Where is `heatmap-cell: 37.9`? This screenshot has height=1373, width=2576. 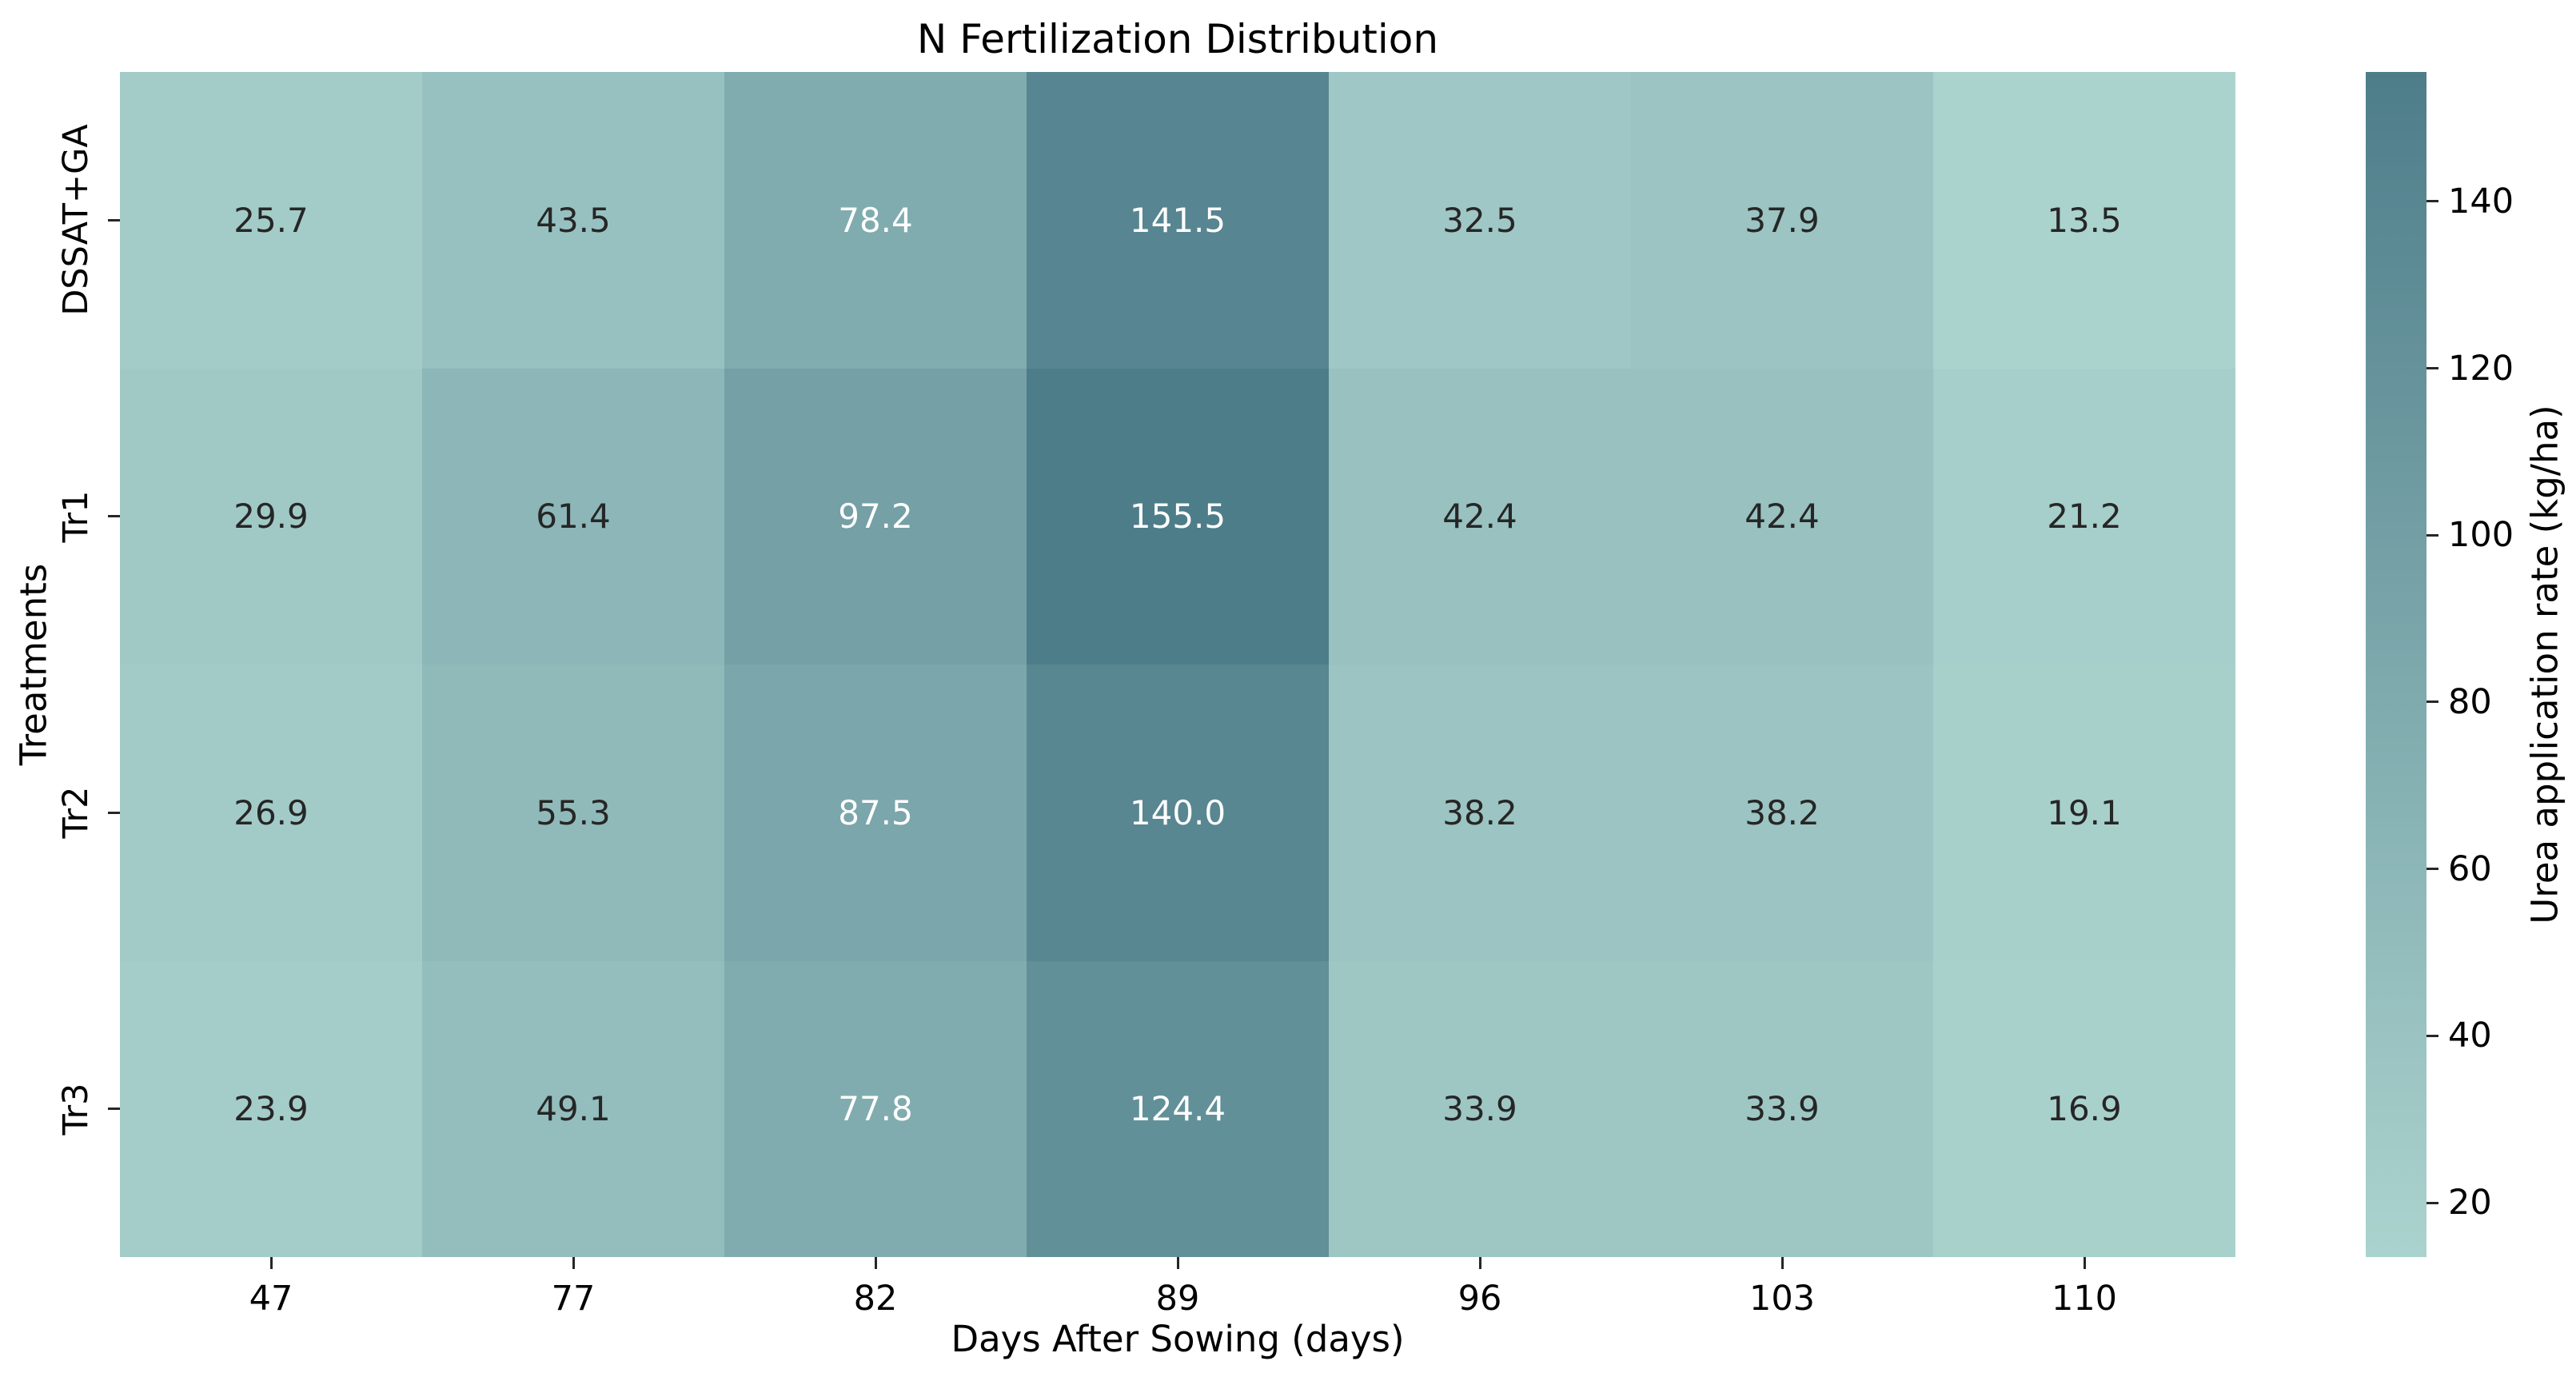
heatmap-cell: 37.9 is located at coordinates (1782, 221).